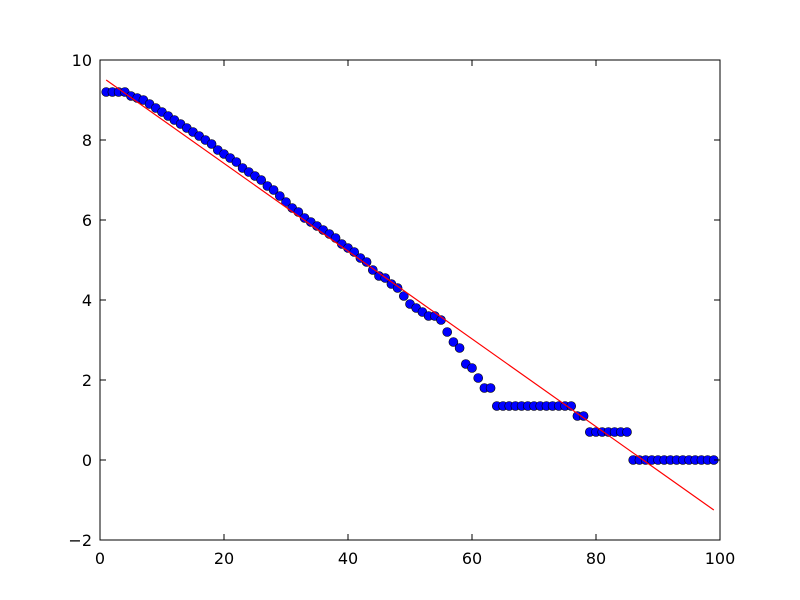 This screenshot has width=800, height=600. What do you see at coordinates (472, 558) in the screenshot?
I see `x-tick-label: 60` at bounding box center [472, 558].